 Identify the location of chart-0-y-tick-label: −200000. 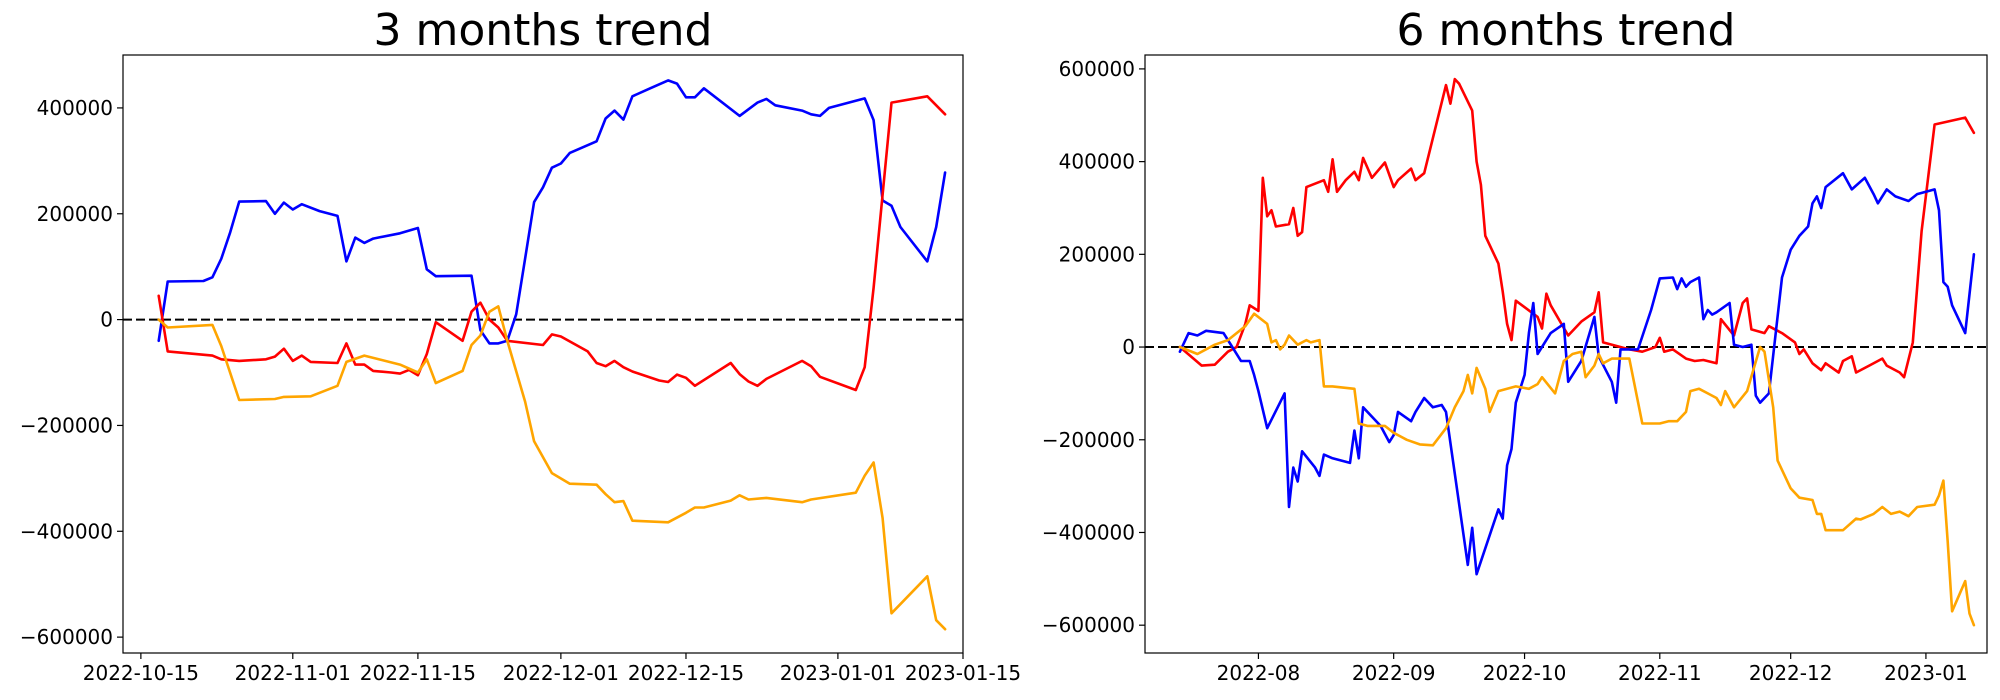
(66, 425).